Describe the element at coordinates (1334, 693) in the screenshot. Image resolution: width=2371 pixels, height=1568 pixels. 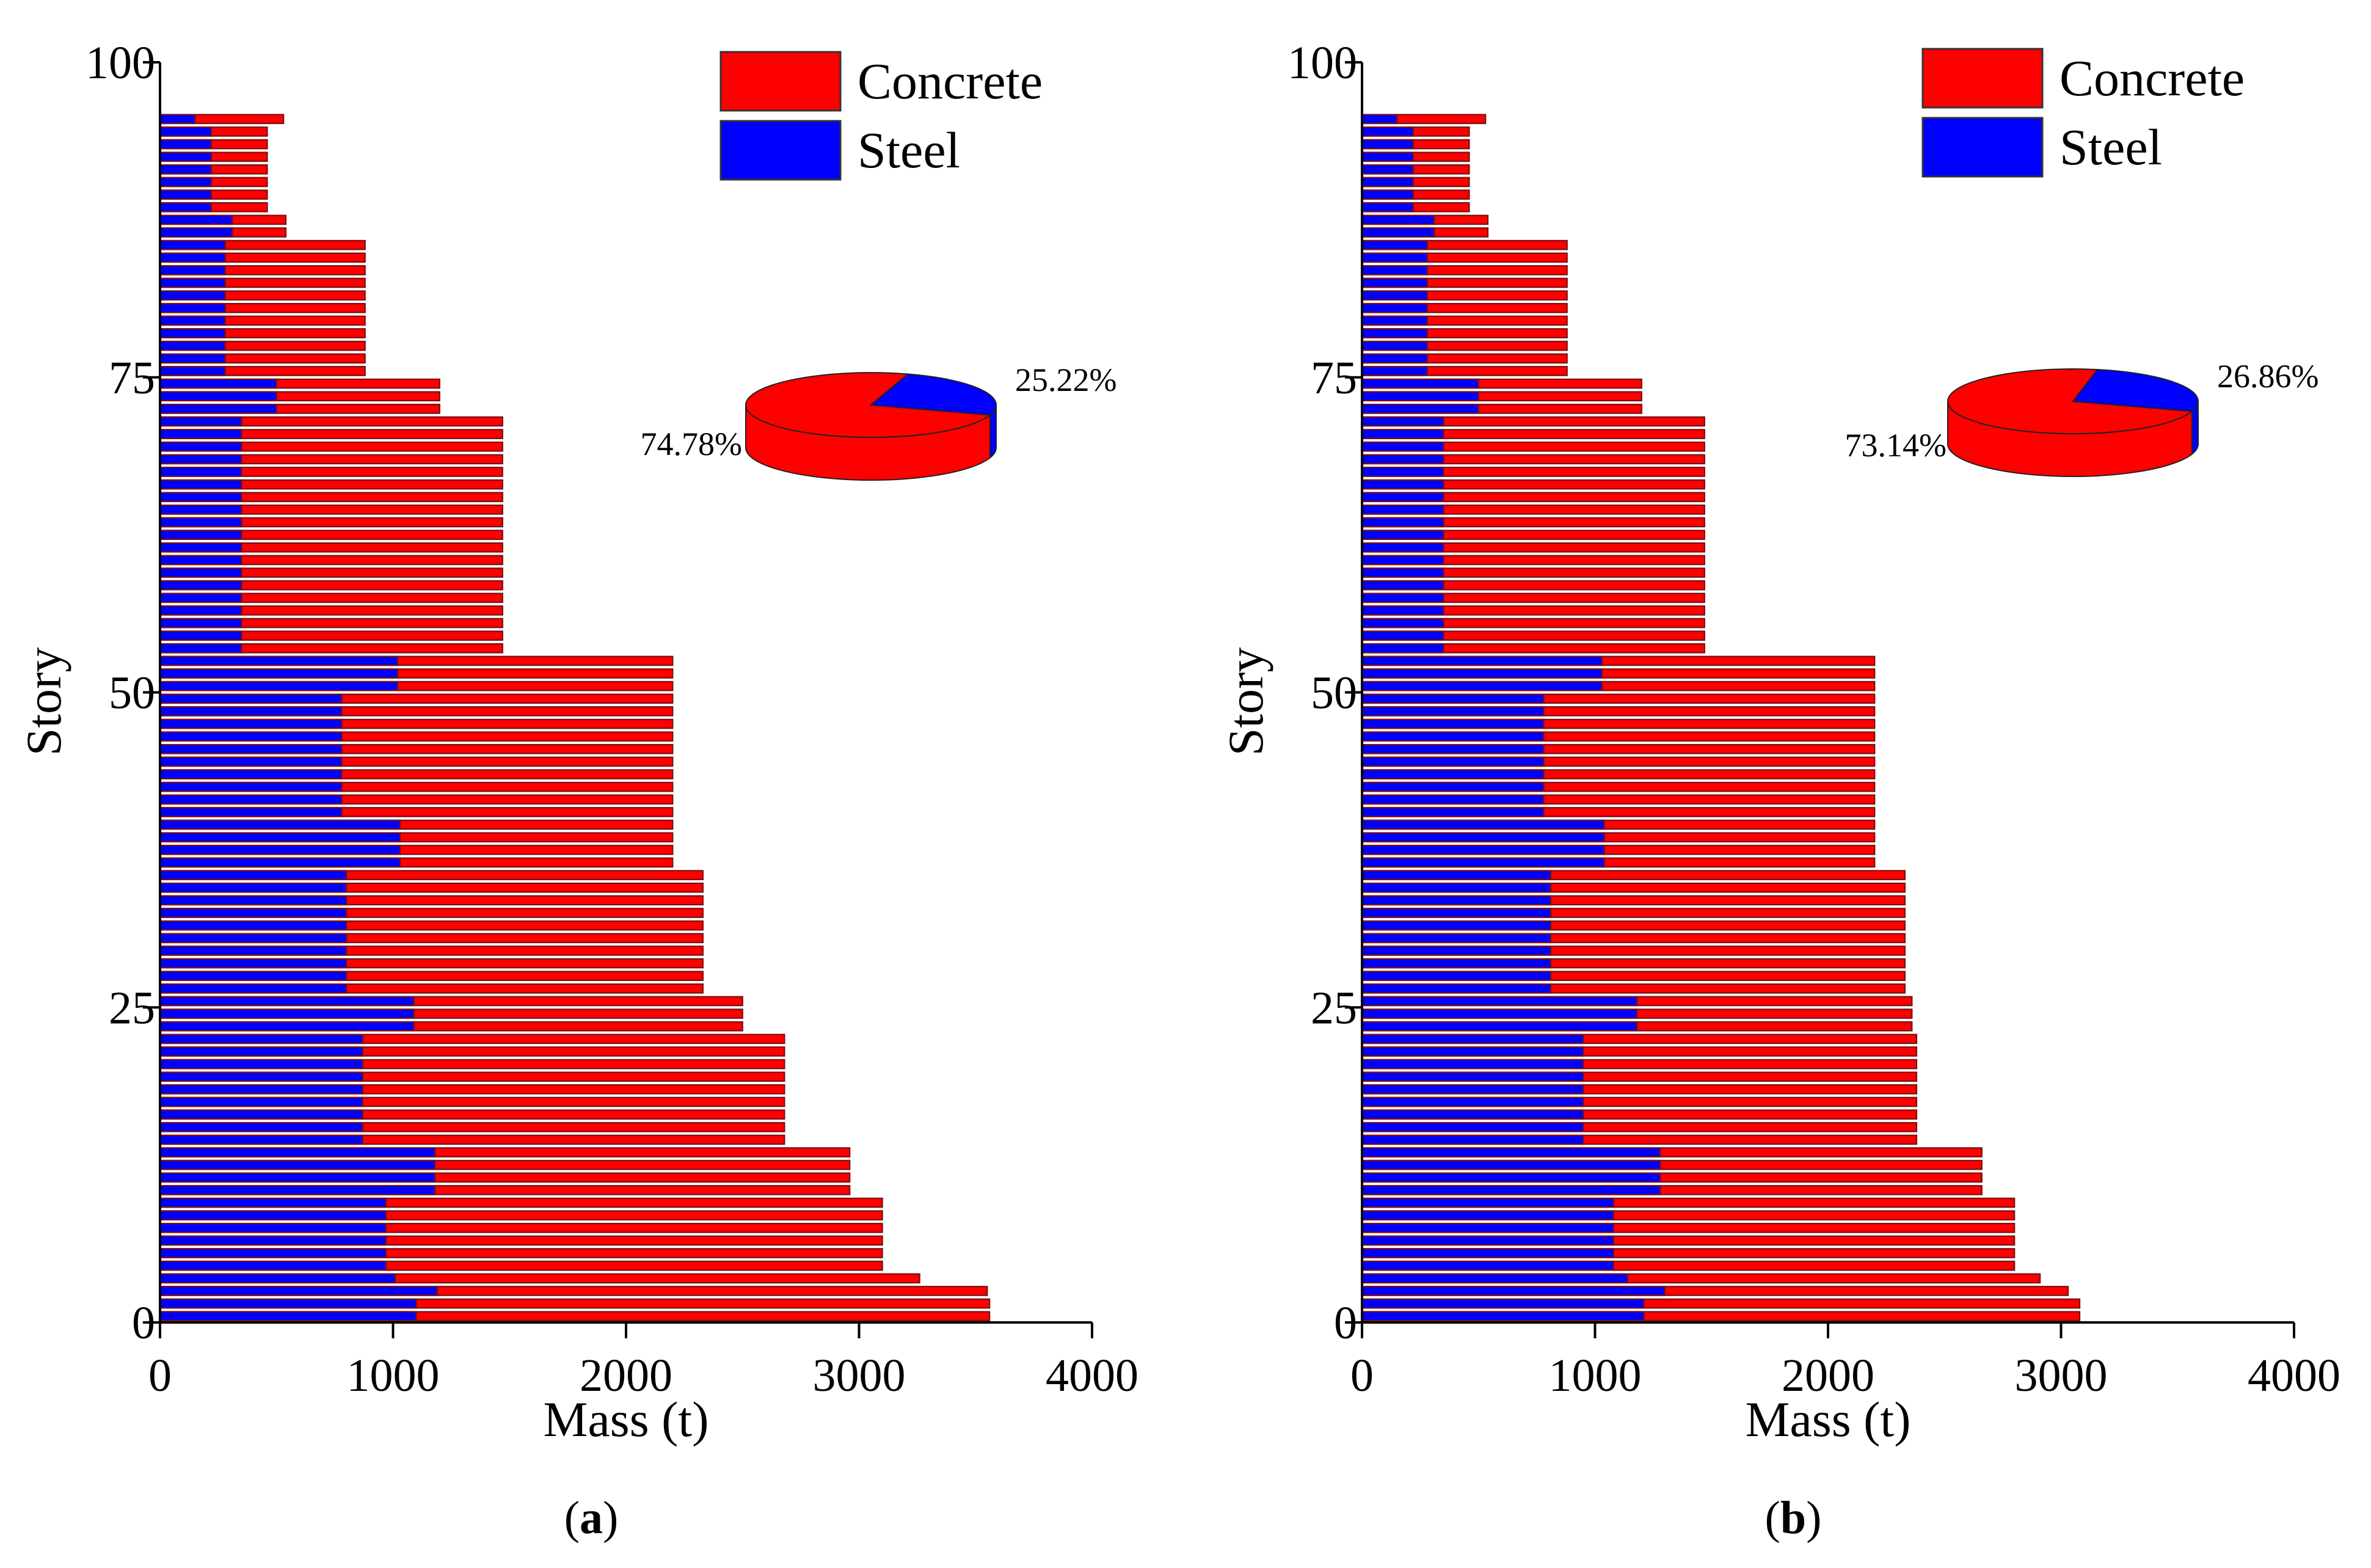
I see `y-tick-label: 50` at that location.